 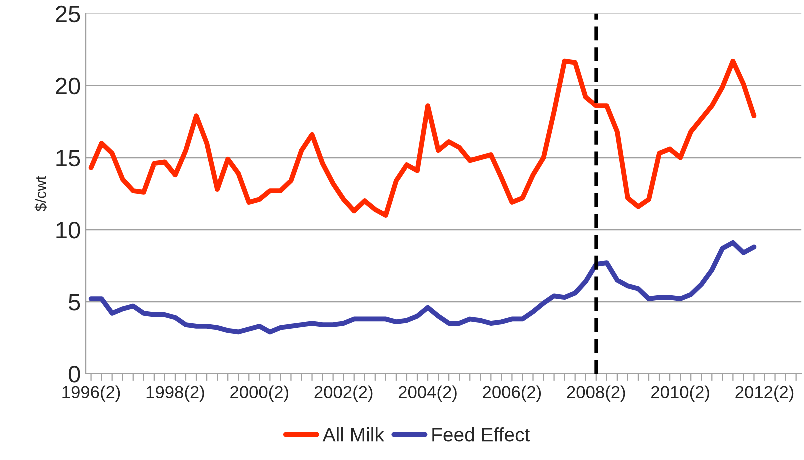 I want to click on x-tick-label: 2000(2), so click(x=259, y=394).